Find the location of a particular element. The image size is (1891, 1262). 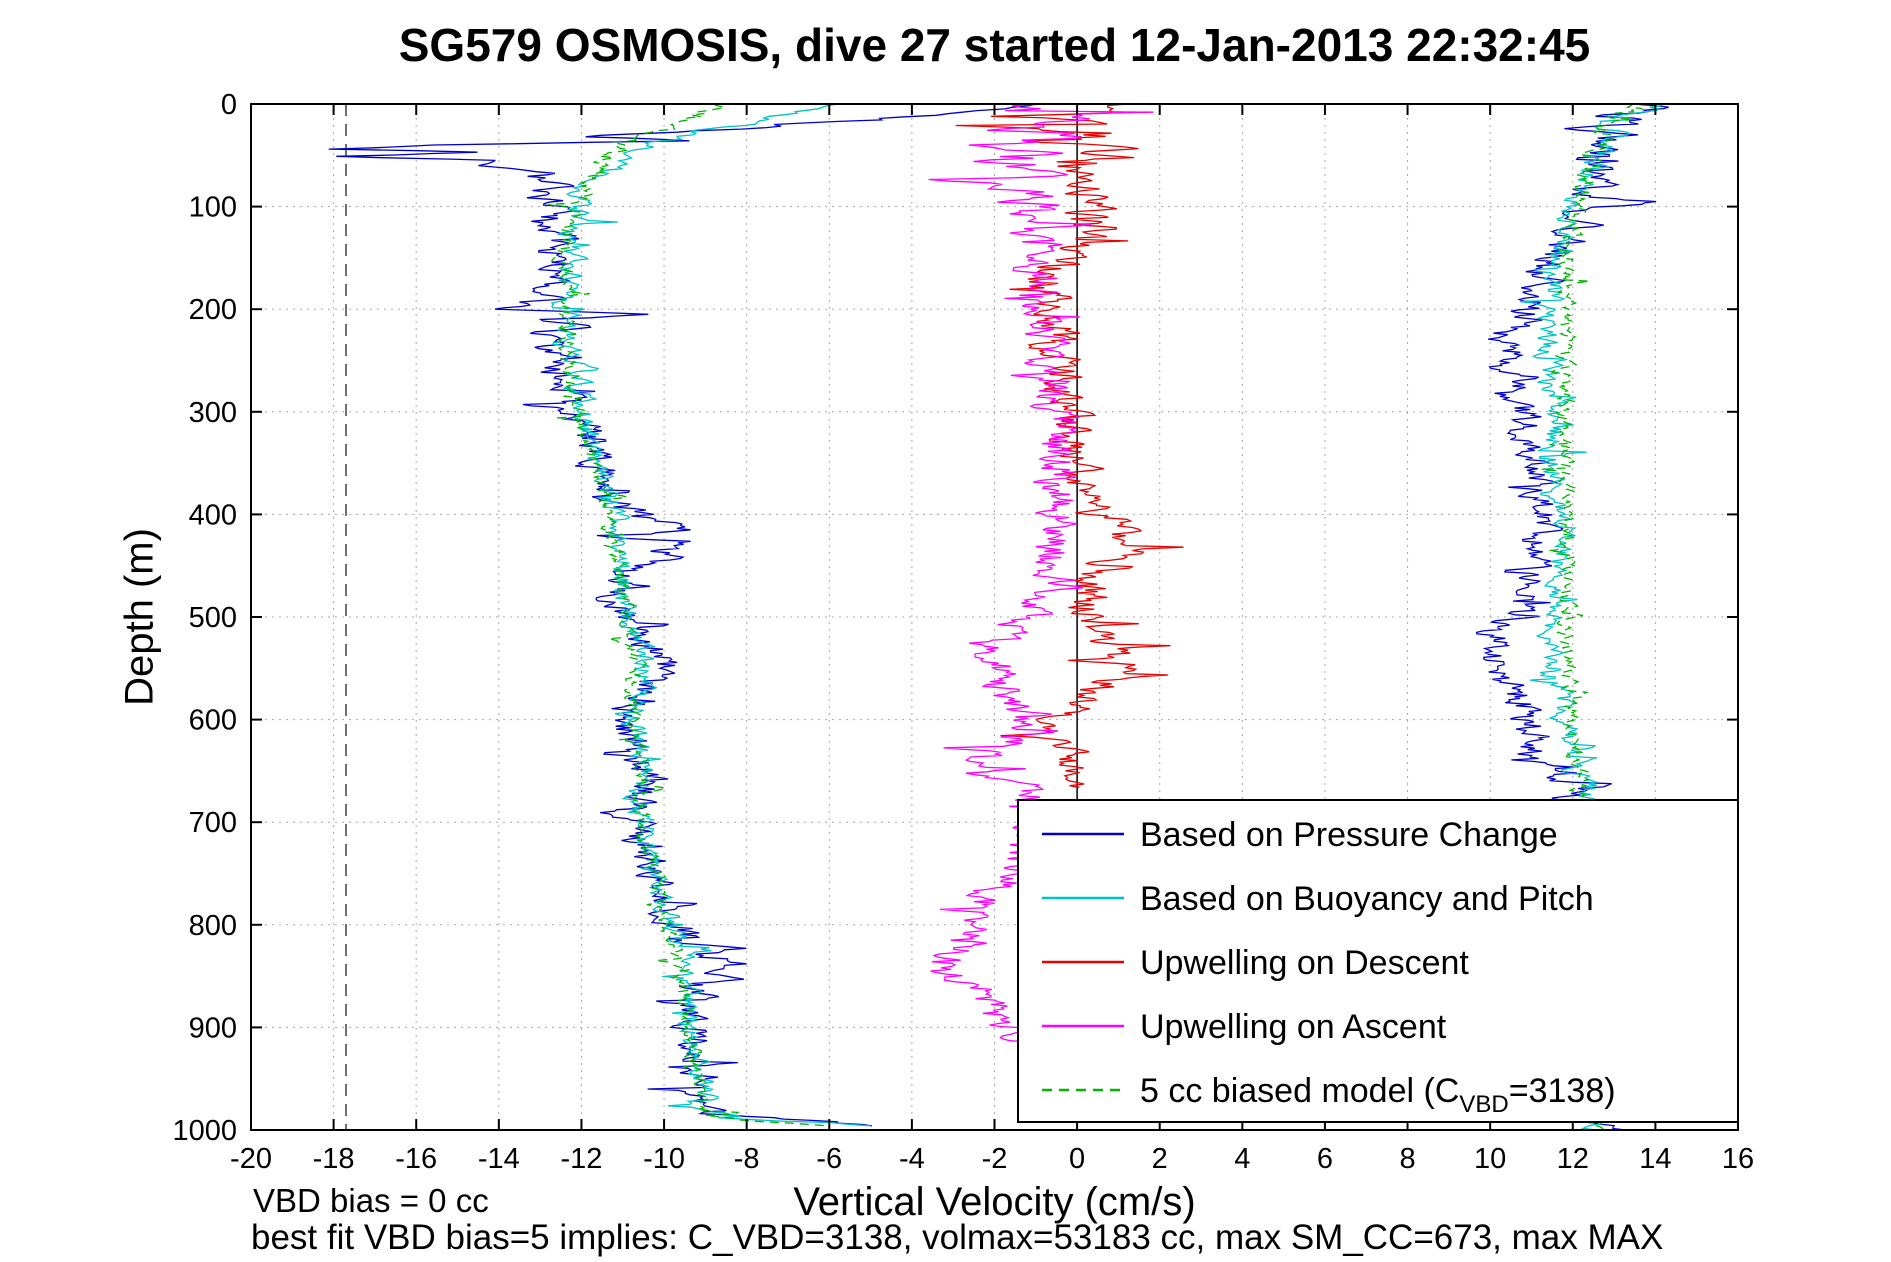

legend-label: Upwelling on Descent is located at coordinates (1304, 963).